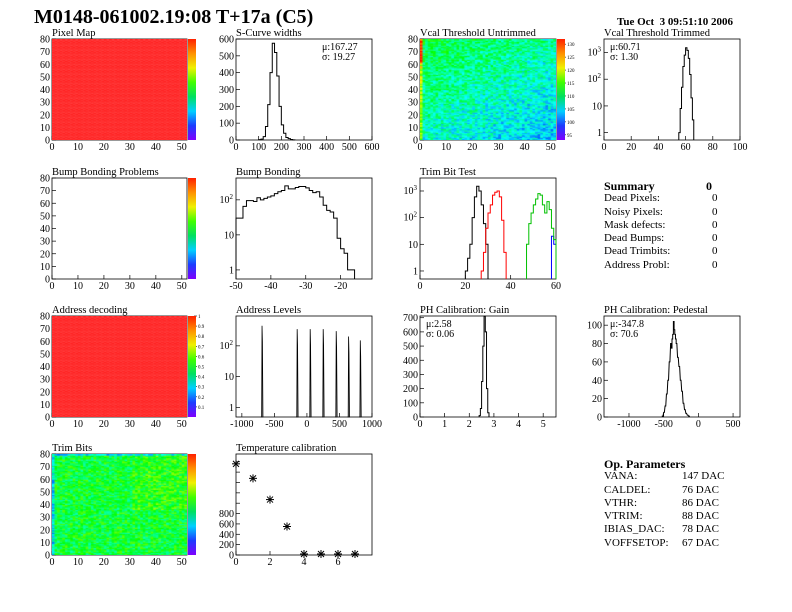 This screenshot has width=792, height=612. I want to click on y-tick-label: 400, so click(410, 361).